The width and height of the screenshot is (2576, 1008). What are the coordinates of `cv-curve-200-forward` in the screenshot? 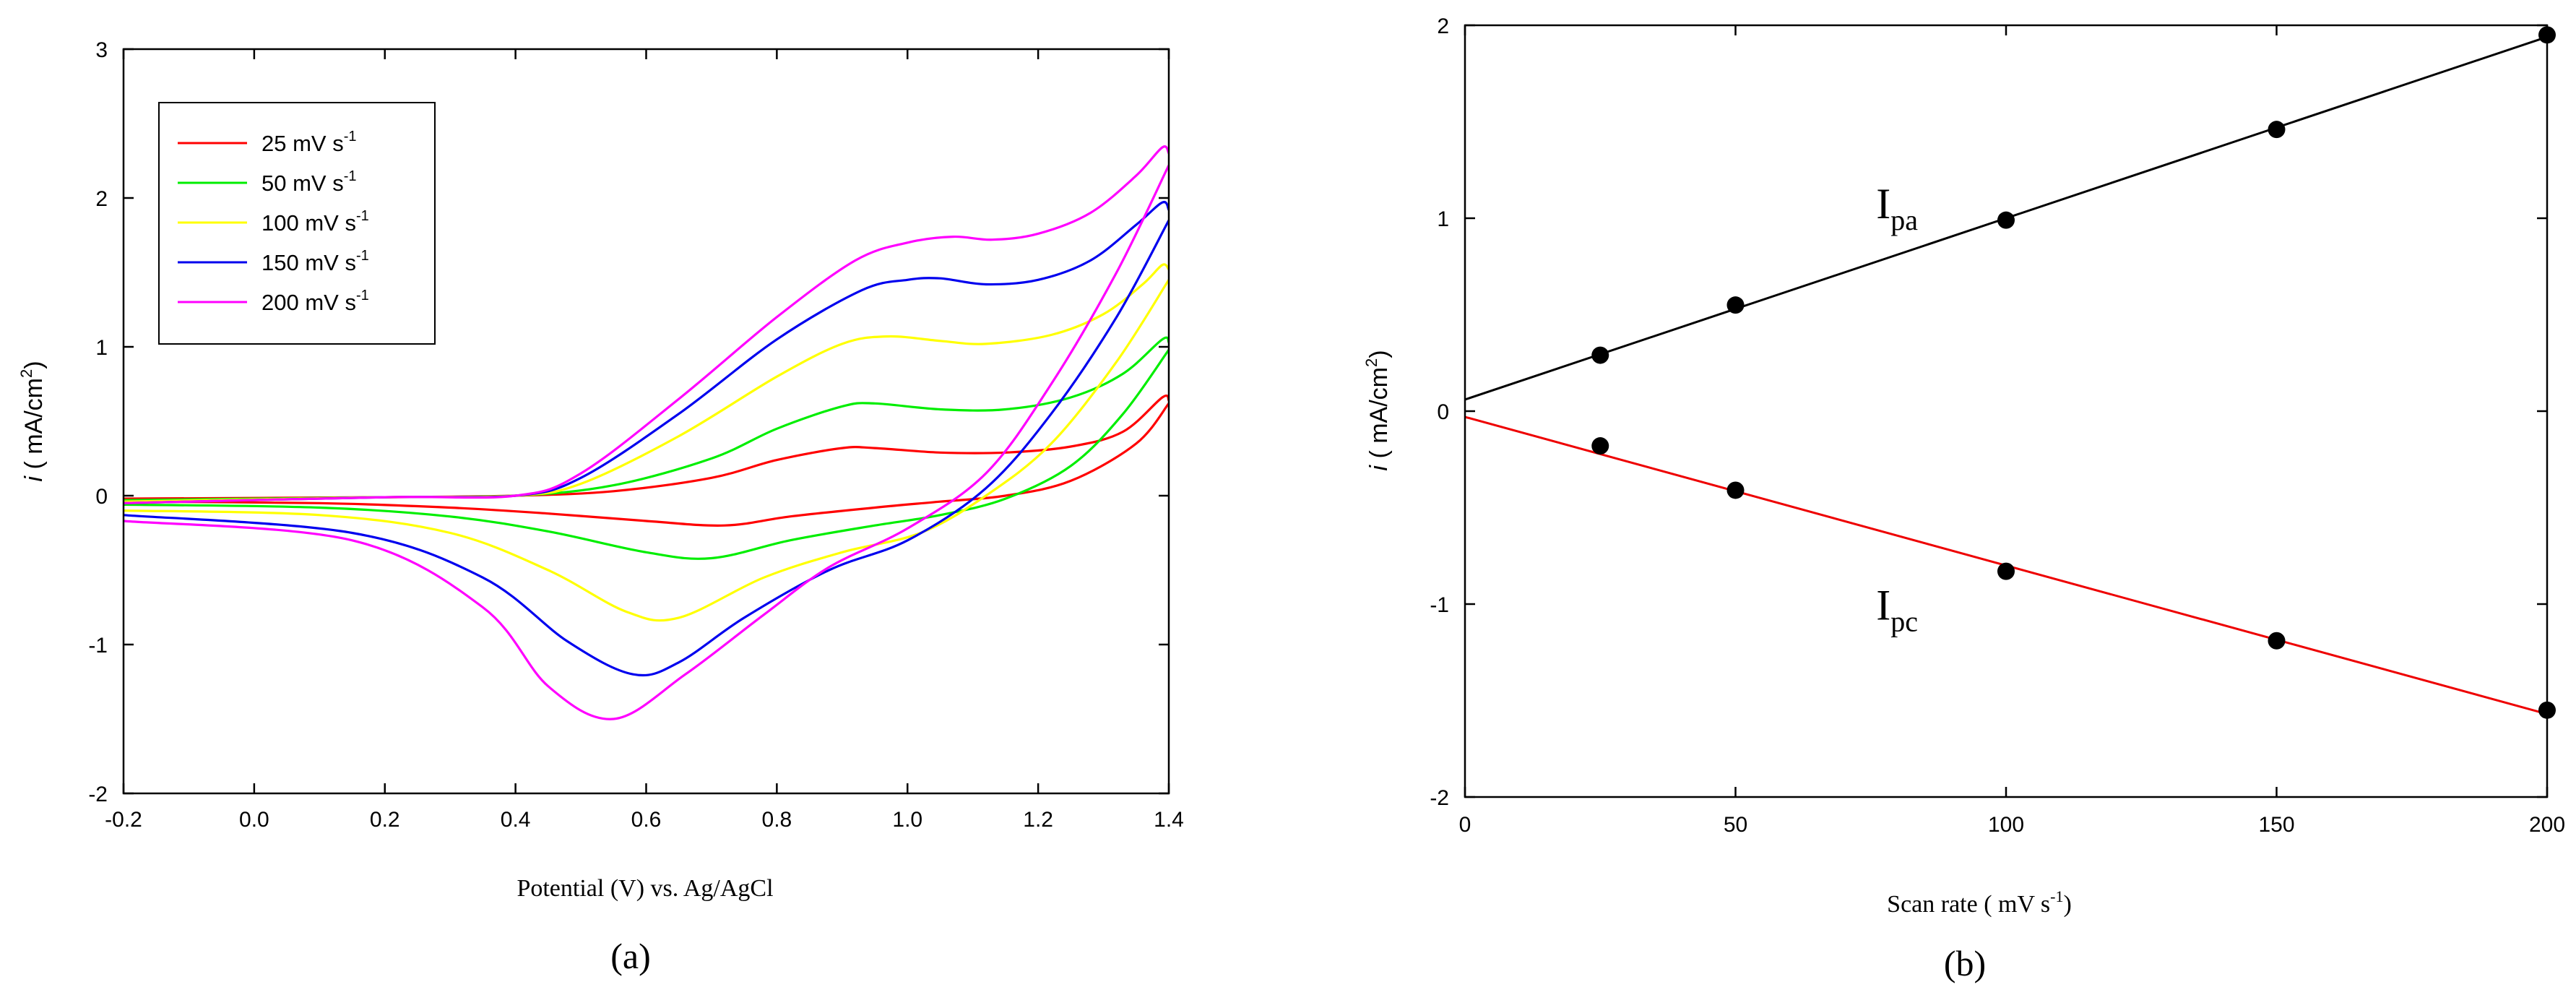 It's located at (646, 324).